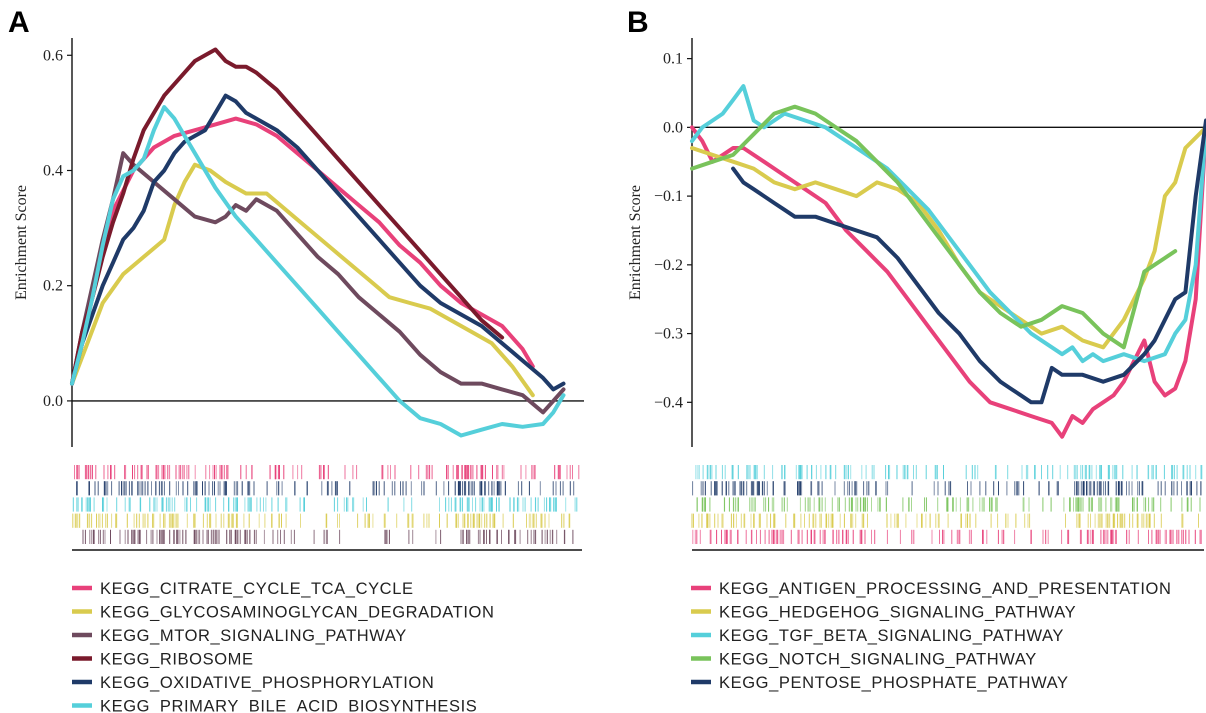 This screenshot has height=713, width=1206. What do you see at coordinates (53, 55) in the screenshot?
I see `y-tick-label: 0.6` at bounding box center [53, 55].